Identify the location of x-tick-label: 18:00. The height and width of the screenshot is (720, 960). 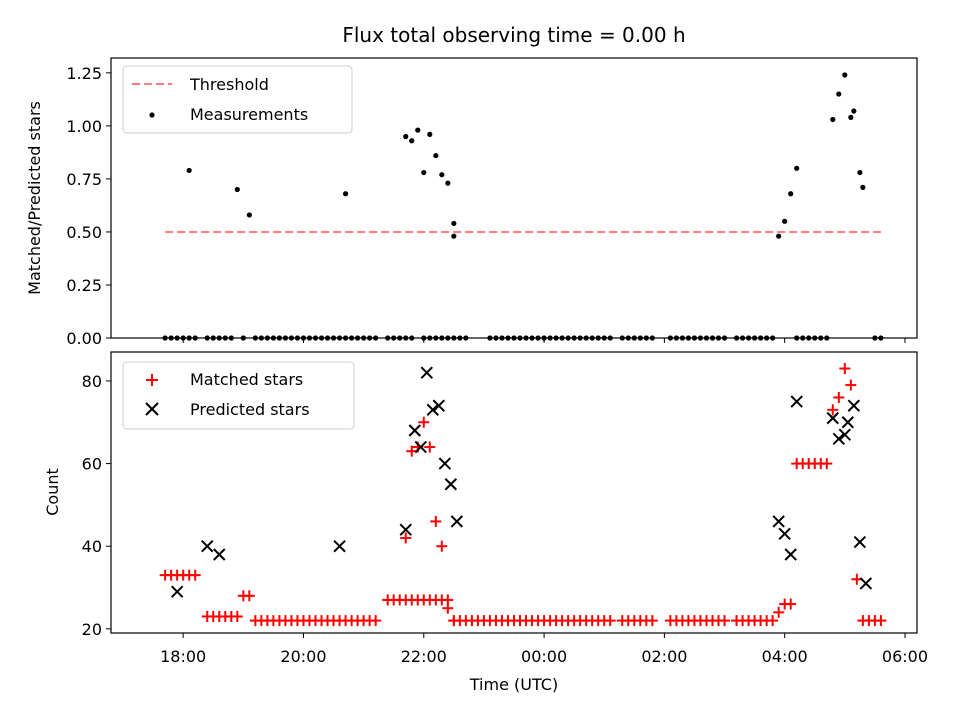
(183, 656).